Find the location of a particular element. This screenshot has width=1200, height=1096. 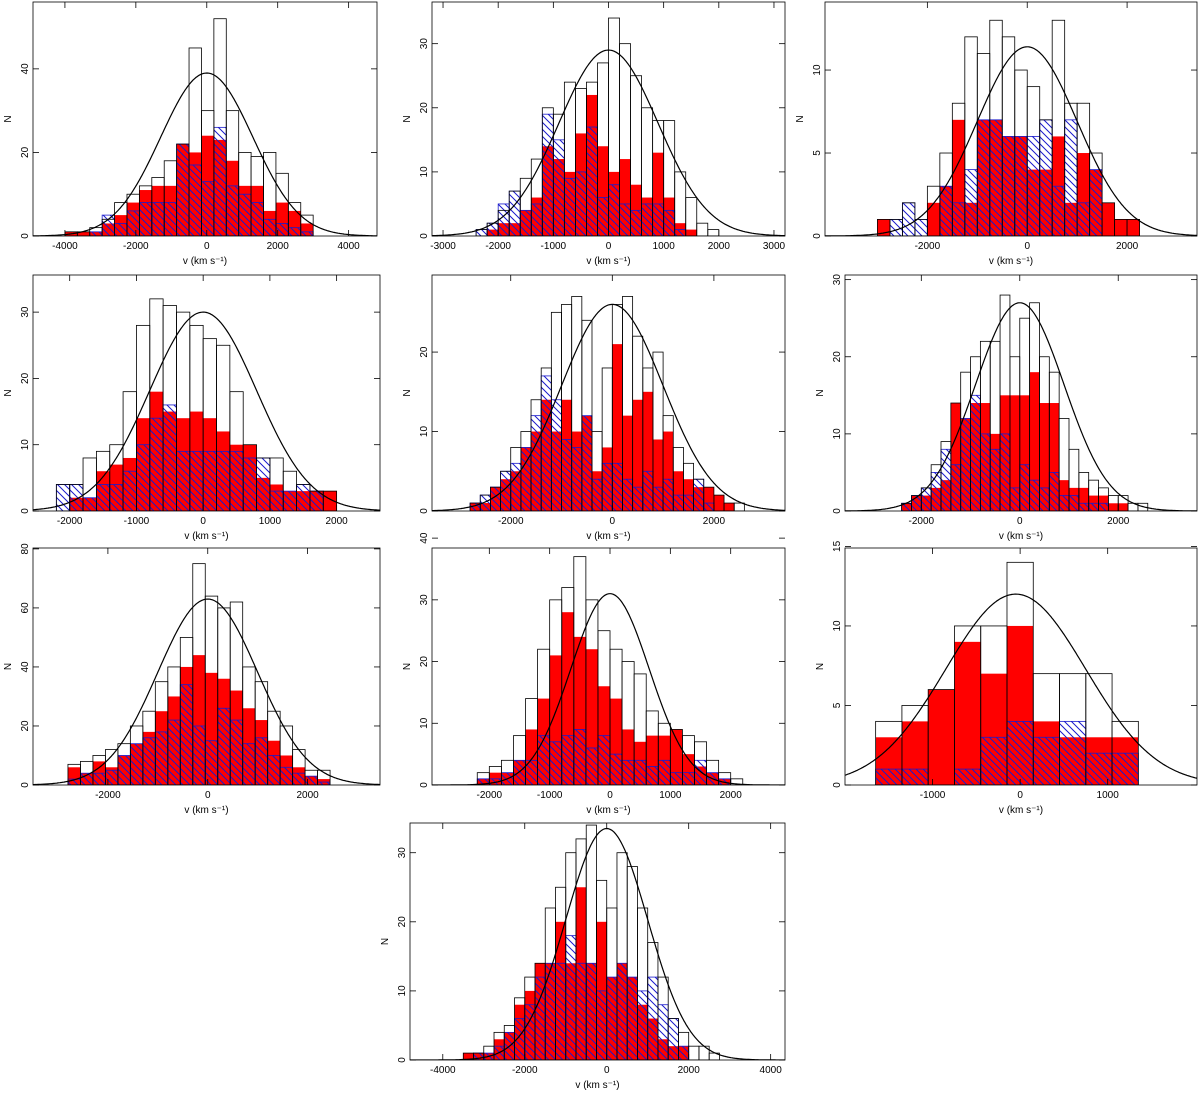

x-tick-label: 1000 is located at coordinates (670, 795).